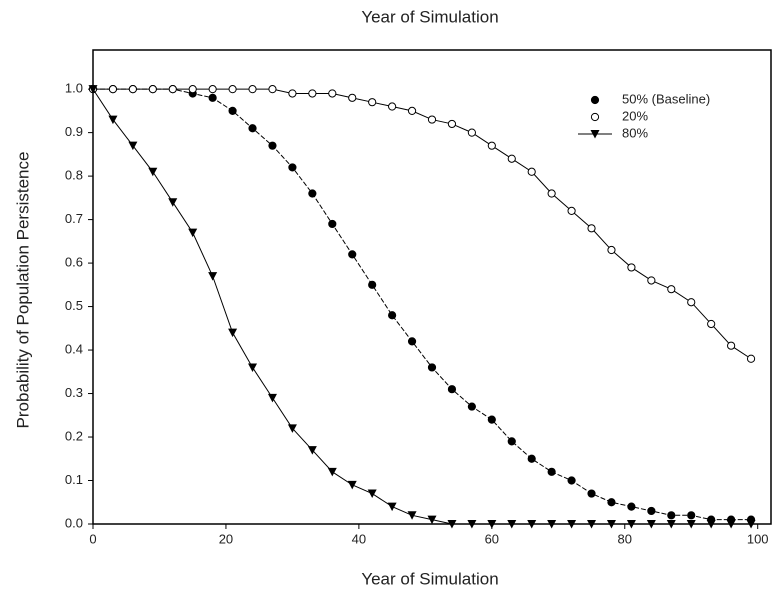 This screenshot has height=598, width=783. I want to click on y-tick-label: 0.5, so click(74, 305).